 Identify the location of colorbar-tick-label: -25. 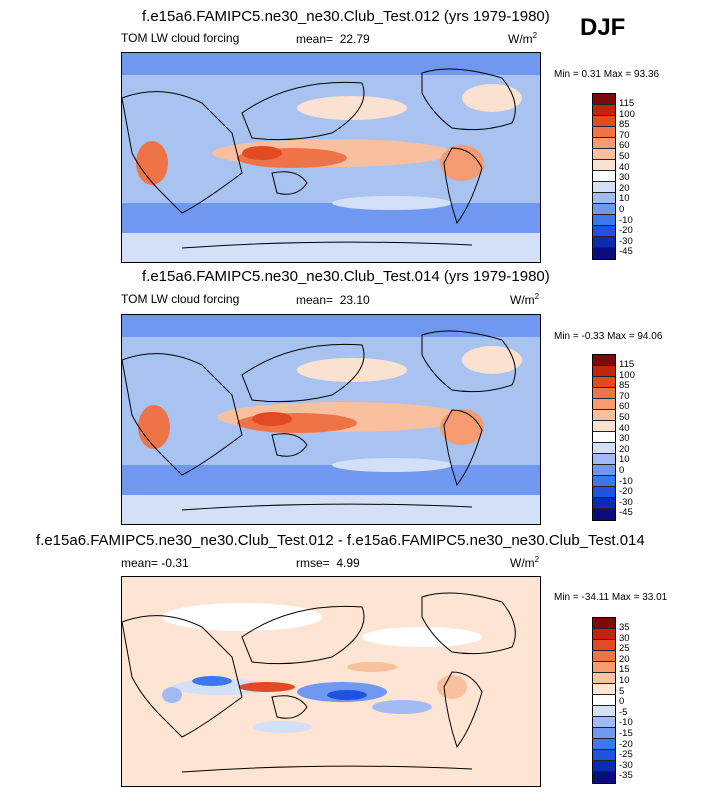
(626, 755).